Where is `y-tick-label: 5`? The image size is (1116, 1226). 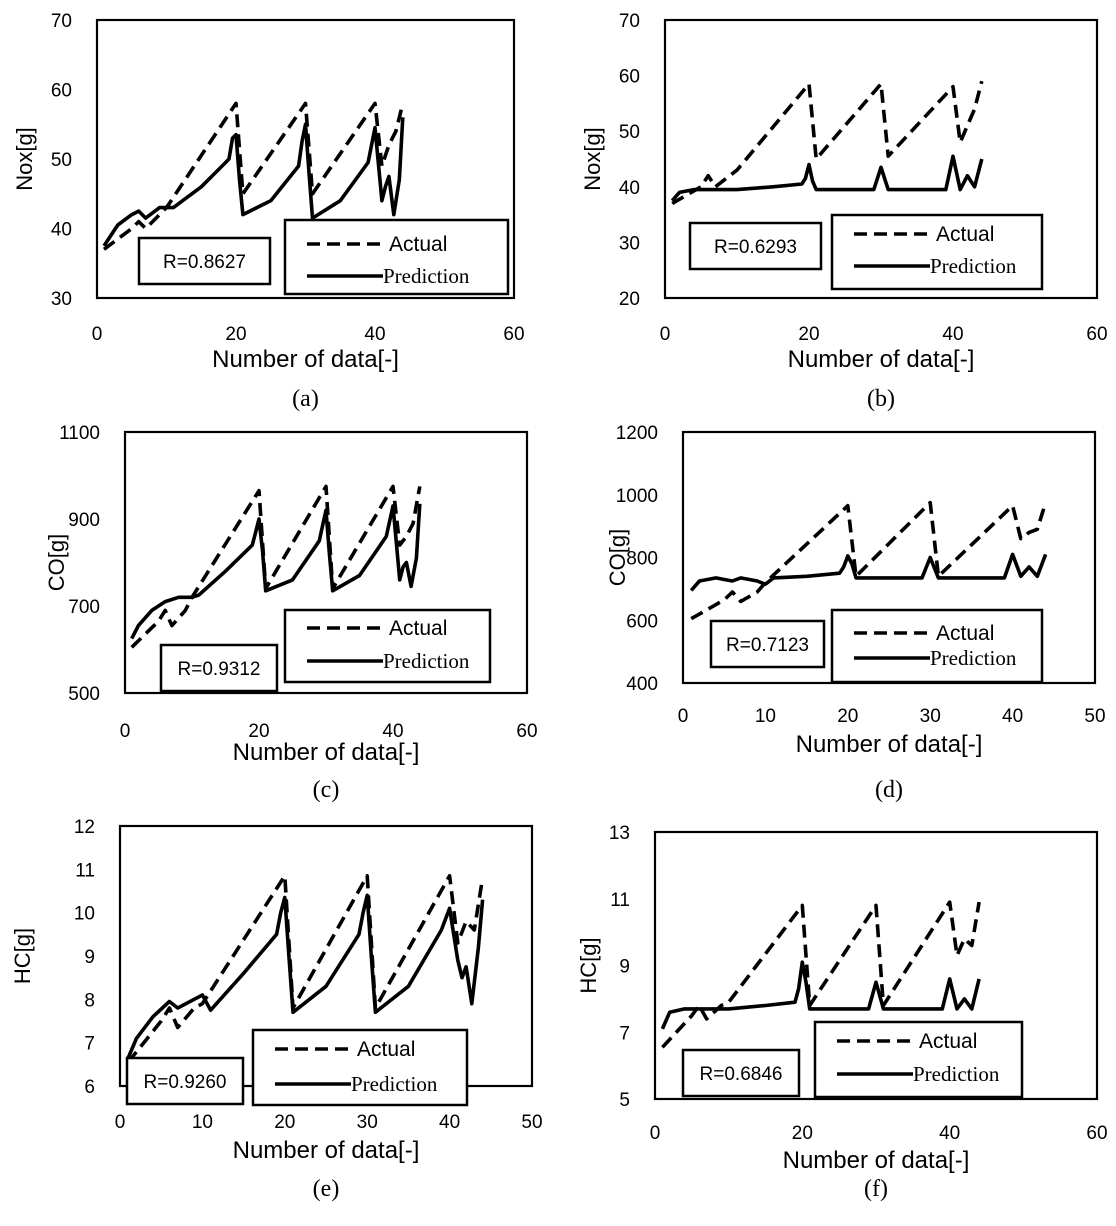 y-tick-label: 5 is located at coordinates (624, 1100).